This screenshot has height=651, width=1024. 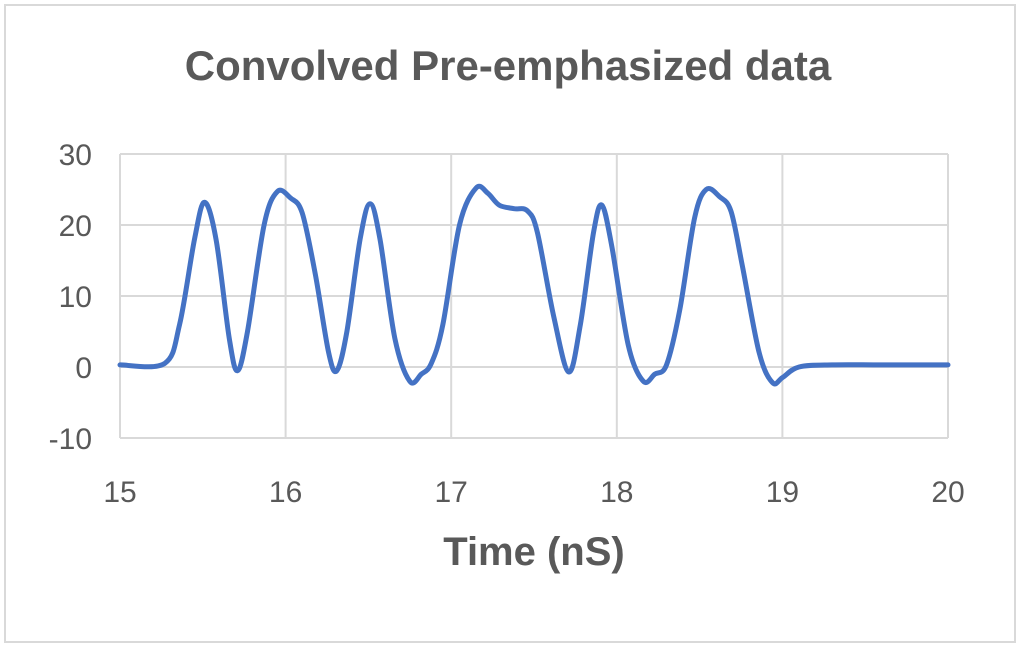 I want to click on y-tick-label: 0, so click(x=83, y=368).